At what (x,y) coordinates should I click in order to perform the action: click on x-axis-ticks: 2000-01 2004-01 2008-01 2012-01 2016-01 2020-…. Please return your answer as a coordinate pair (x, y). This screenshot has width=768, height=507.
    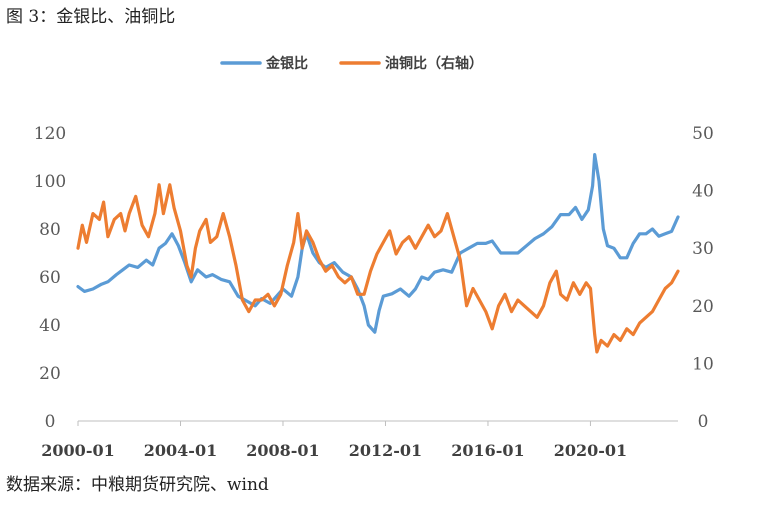
    Looking at the image, I should click on (334, 440).